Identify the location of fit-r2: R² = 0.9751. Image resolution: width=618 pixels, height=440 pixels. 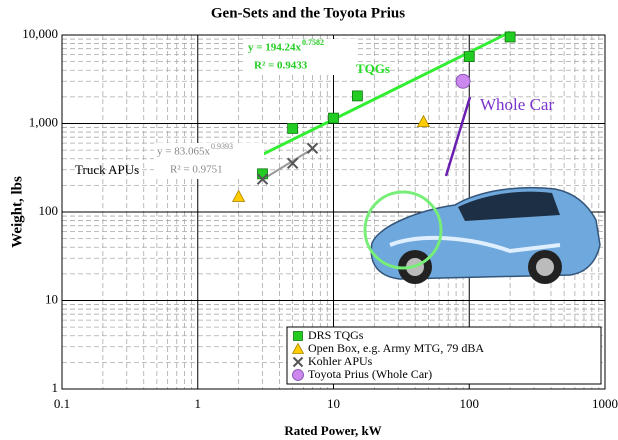
(196, 170).